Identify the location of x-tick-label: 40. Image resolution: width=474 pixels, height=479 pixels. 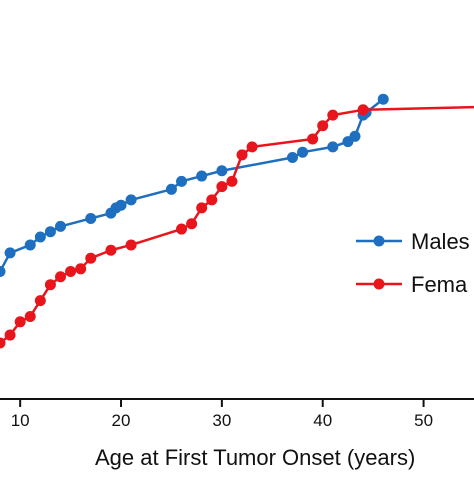
(322, 420).